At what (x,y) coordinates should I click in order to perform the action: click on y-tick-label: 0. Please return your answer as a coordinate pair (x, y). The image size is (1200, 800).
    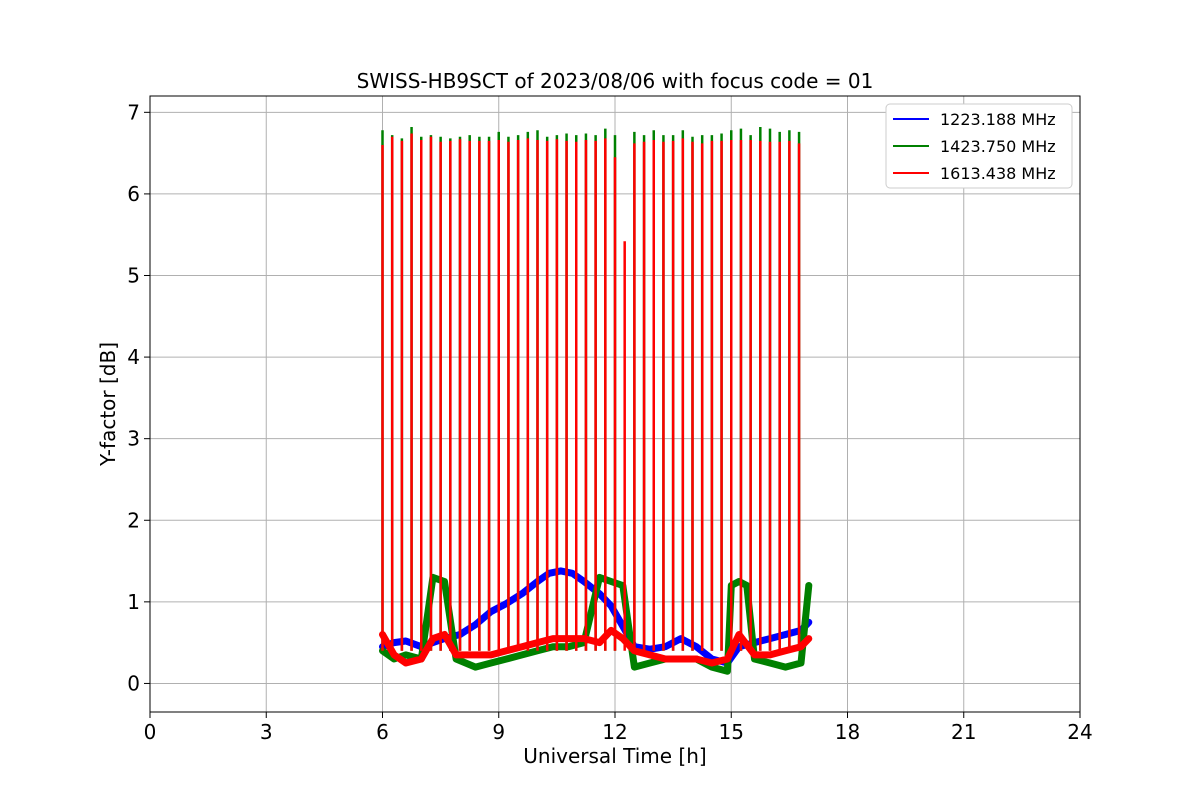
    Looking at the image, I should click on (133, 683).